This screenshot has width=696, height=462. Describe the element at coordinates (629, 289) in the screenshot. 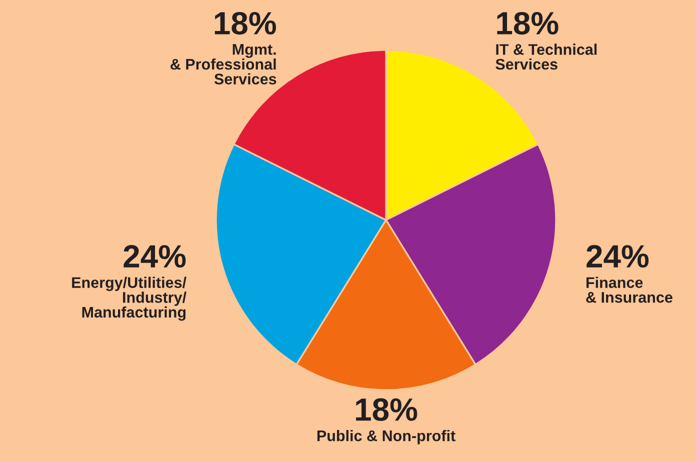

I see `slice-label: Finance & Insurance` at that location.